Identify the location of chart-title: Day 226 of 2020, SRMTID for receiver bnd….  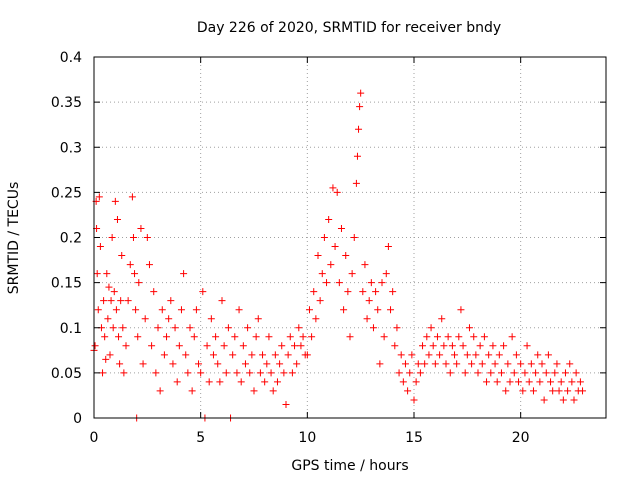
(349, 28).